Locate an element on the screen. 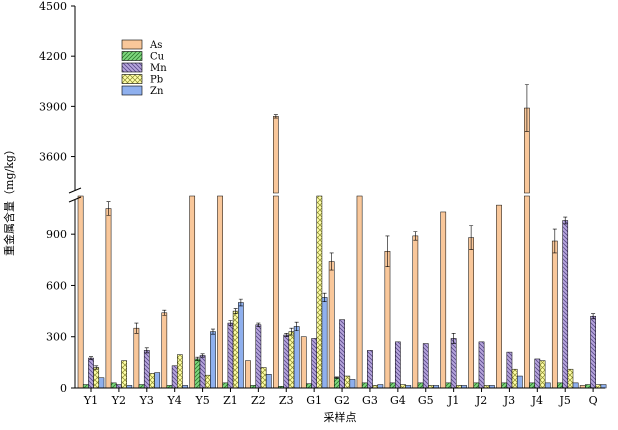  y-ticks: 0 300 600 900 3600 3900 4200 4500 is located at coordinates (57, 197).